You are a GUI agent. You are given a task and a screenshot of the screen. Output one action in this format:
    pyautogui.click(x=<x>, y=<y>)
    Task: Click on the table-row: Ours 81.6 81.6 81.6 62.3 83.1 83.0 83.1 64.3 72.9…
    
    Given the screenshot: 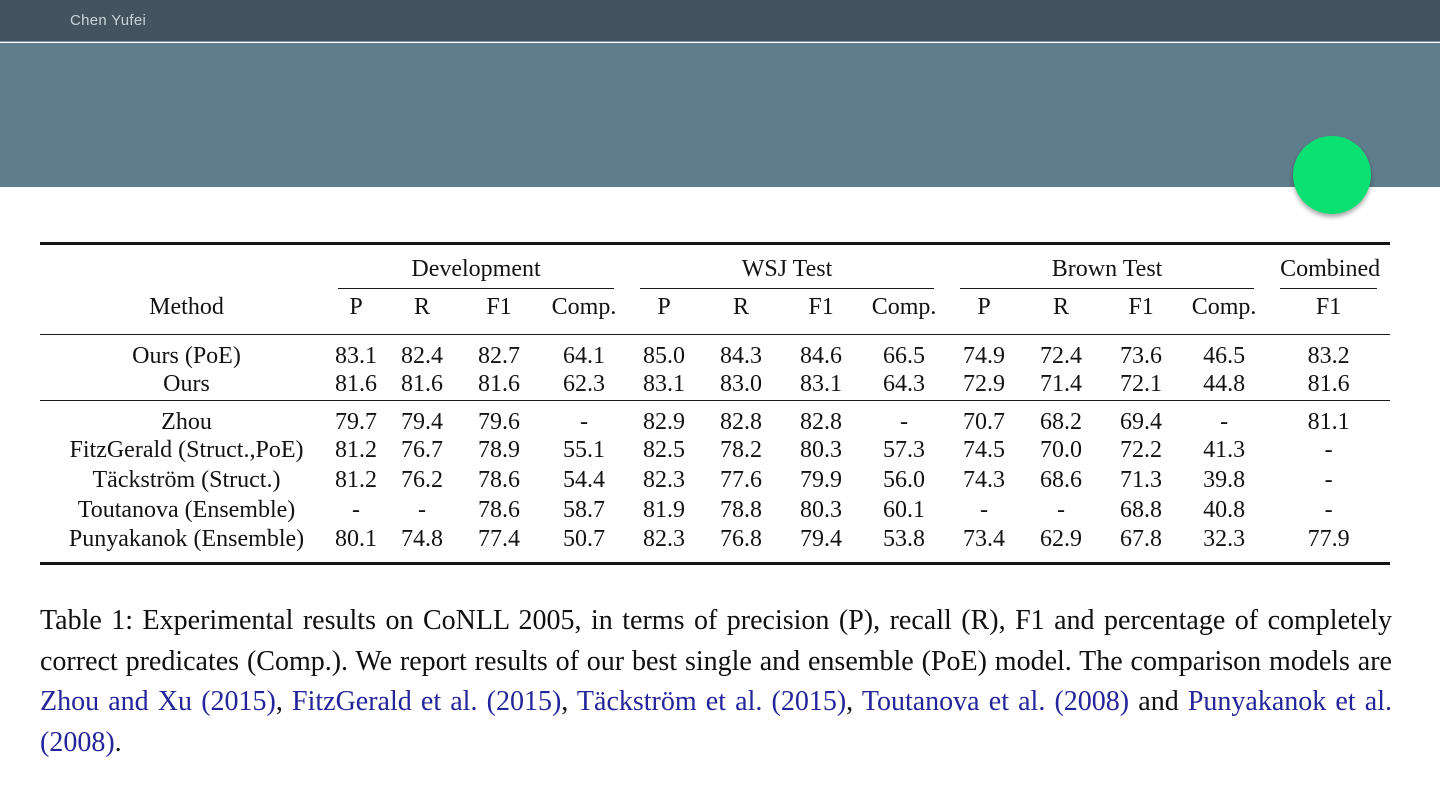 What is the action you would take?
    pyautogui.click(x=715, y=385)
    